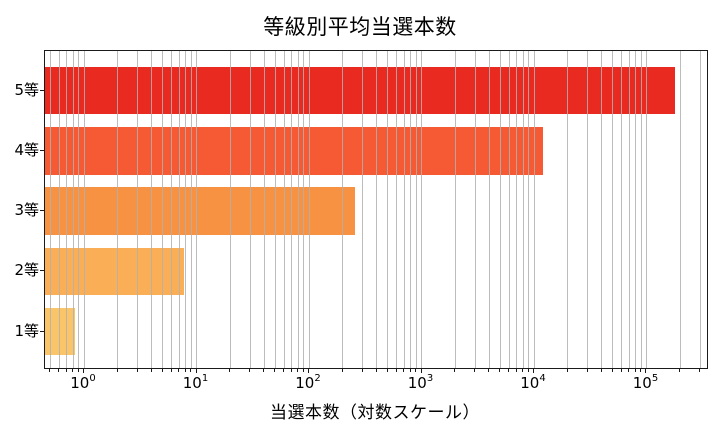 Image resolution: width=720 pixels, height=432 pixels. I want to click on y-tick-label-4等: 4等, so click(26, 149).